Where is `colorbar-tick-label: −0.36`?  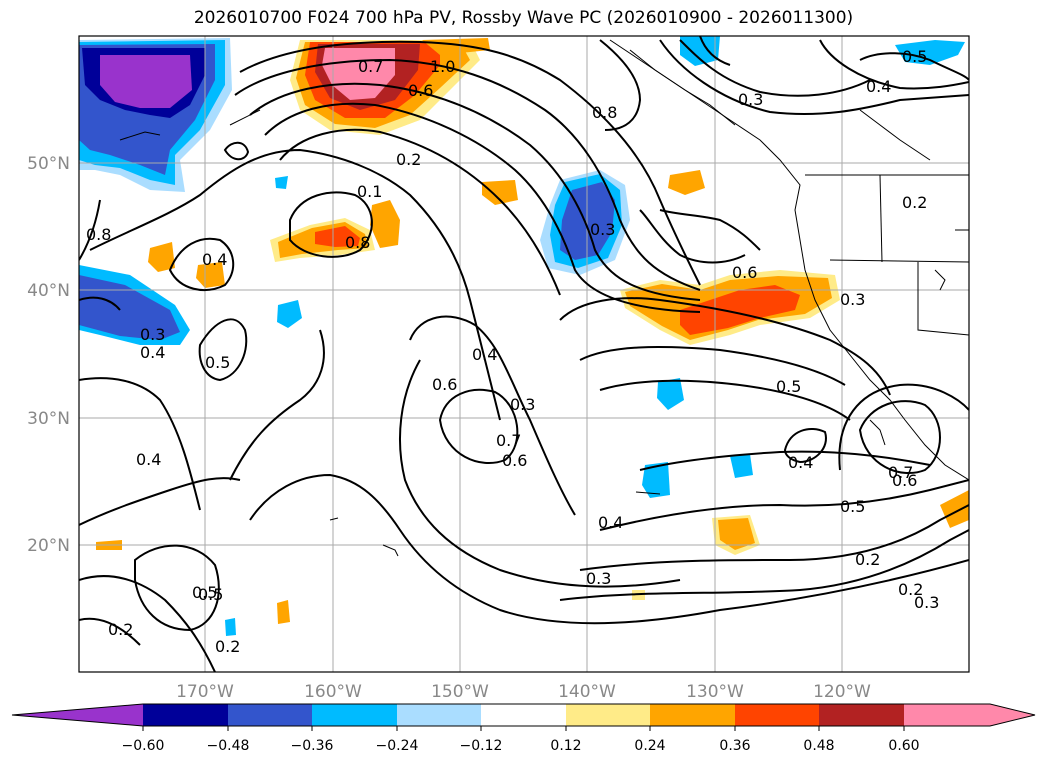 colorbar-tick-label: −0.36 is located at coordinates (312, 746).